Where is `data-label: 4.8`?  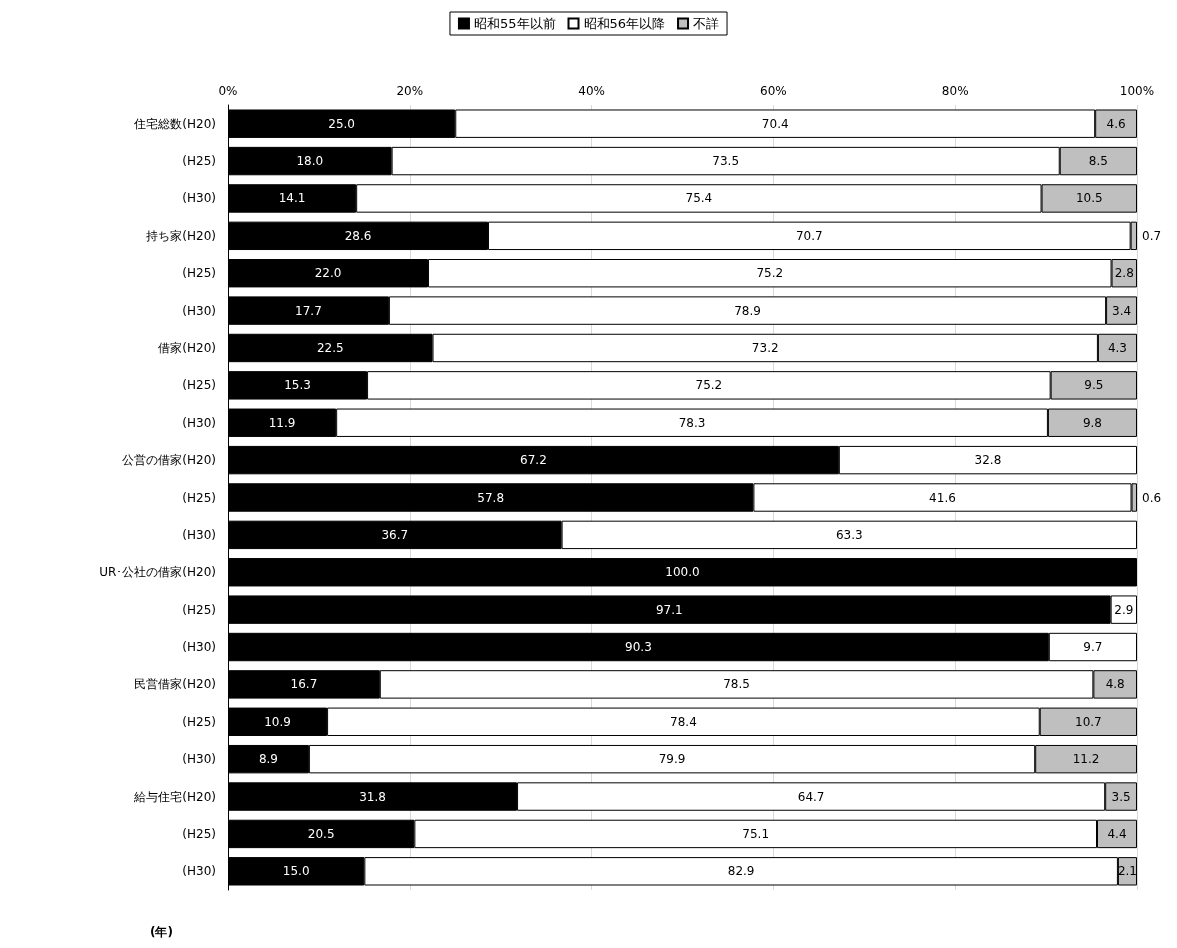
data-label: 4.8 is located at coordinates (1115, 684).